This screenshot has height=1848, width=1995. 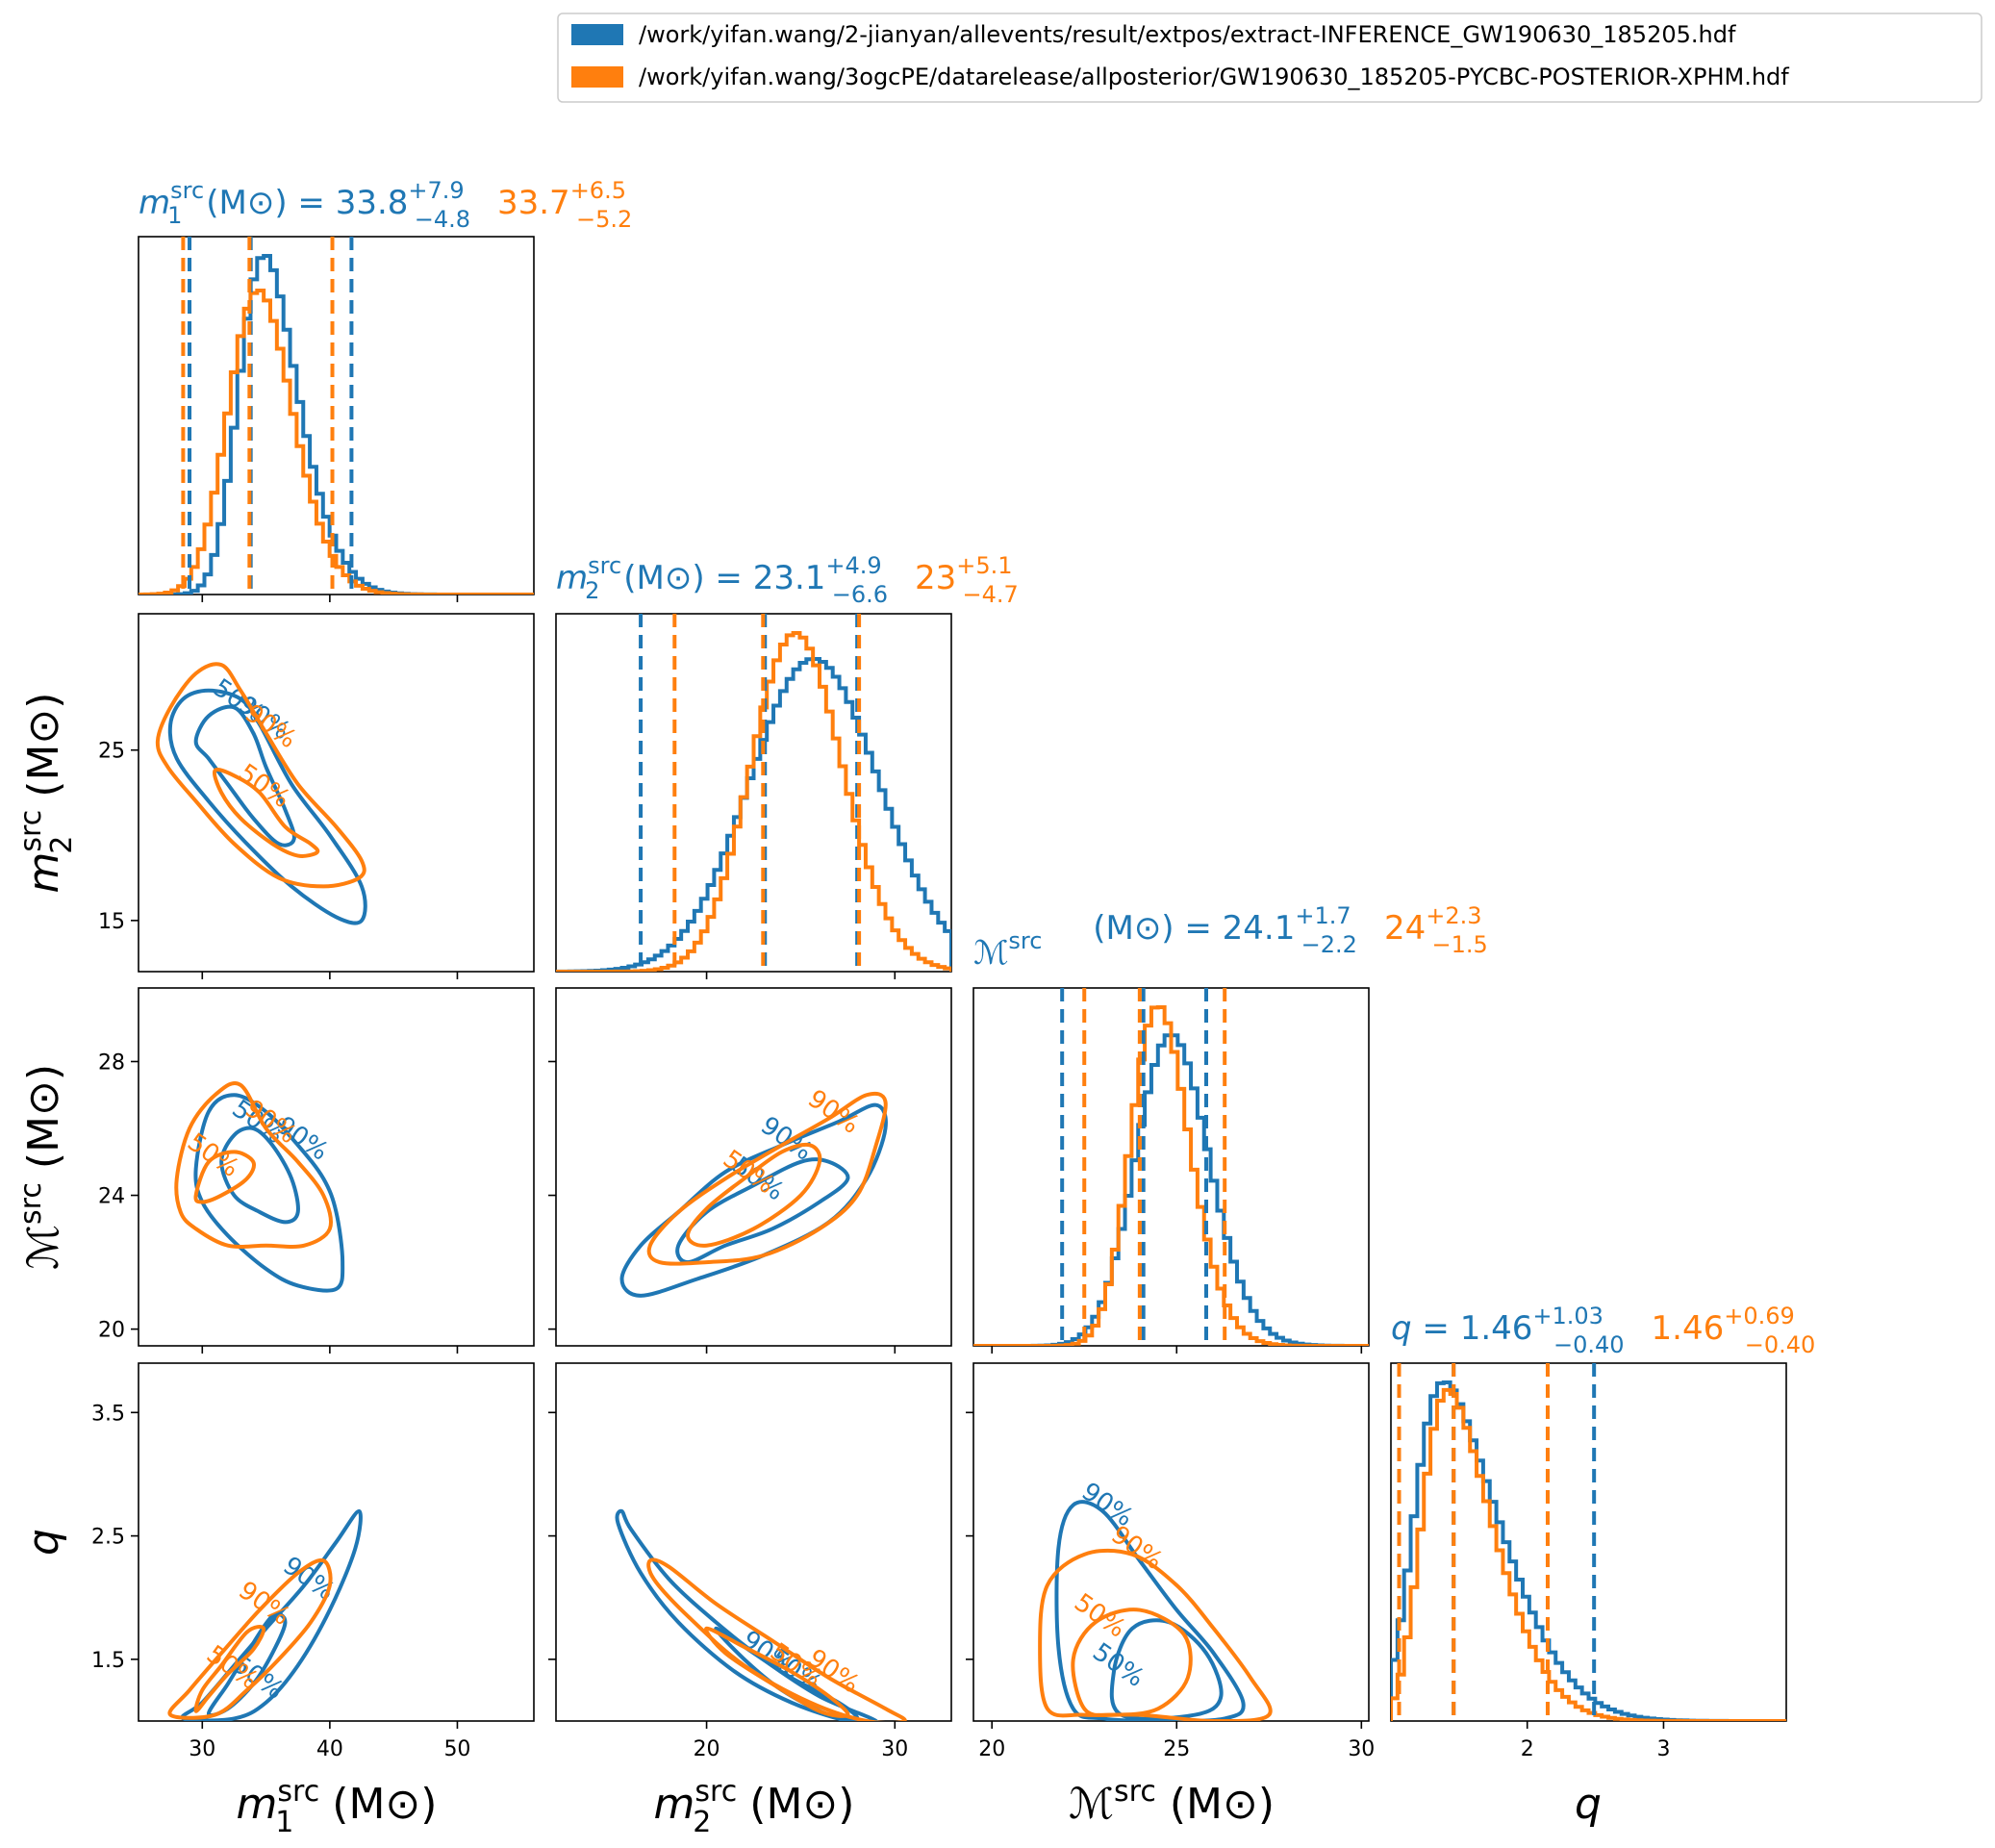 I want to click on y-axis-label-m2: msrc2 (M⊙), so click(x=46, y=793).